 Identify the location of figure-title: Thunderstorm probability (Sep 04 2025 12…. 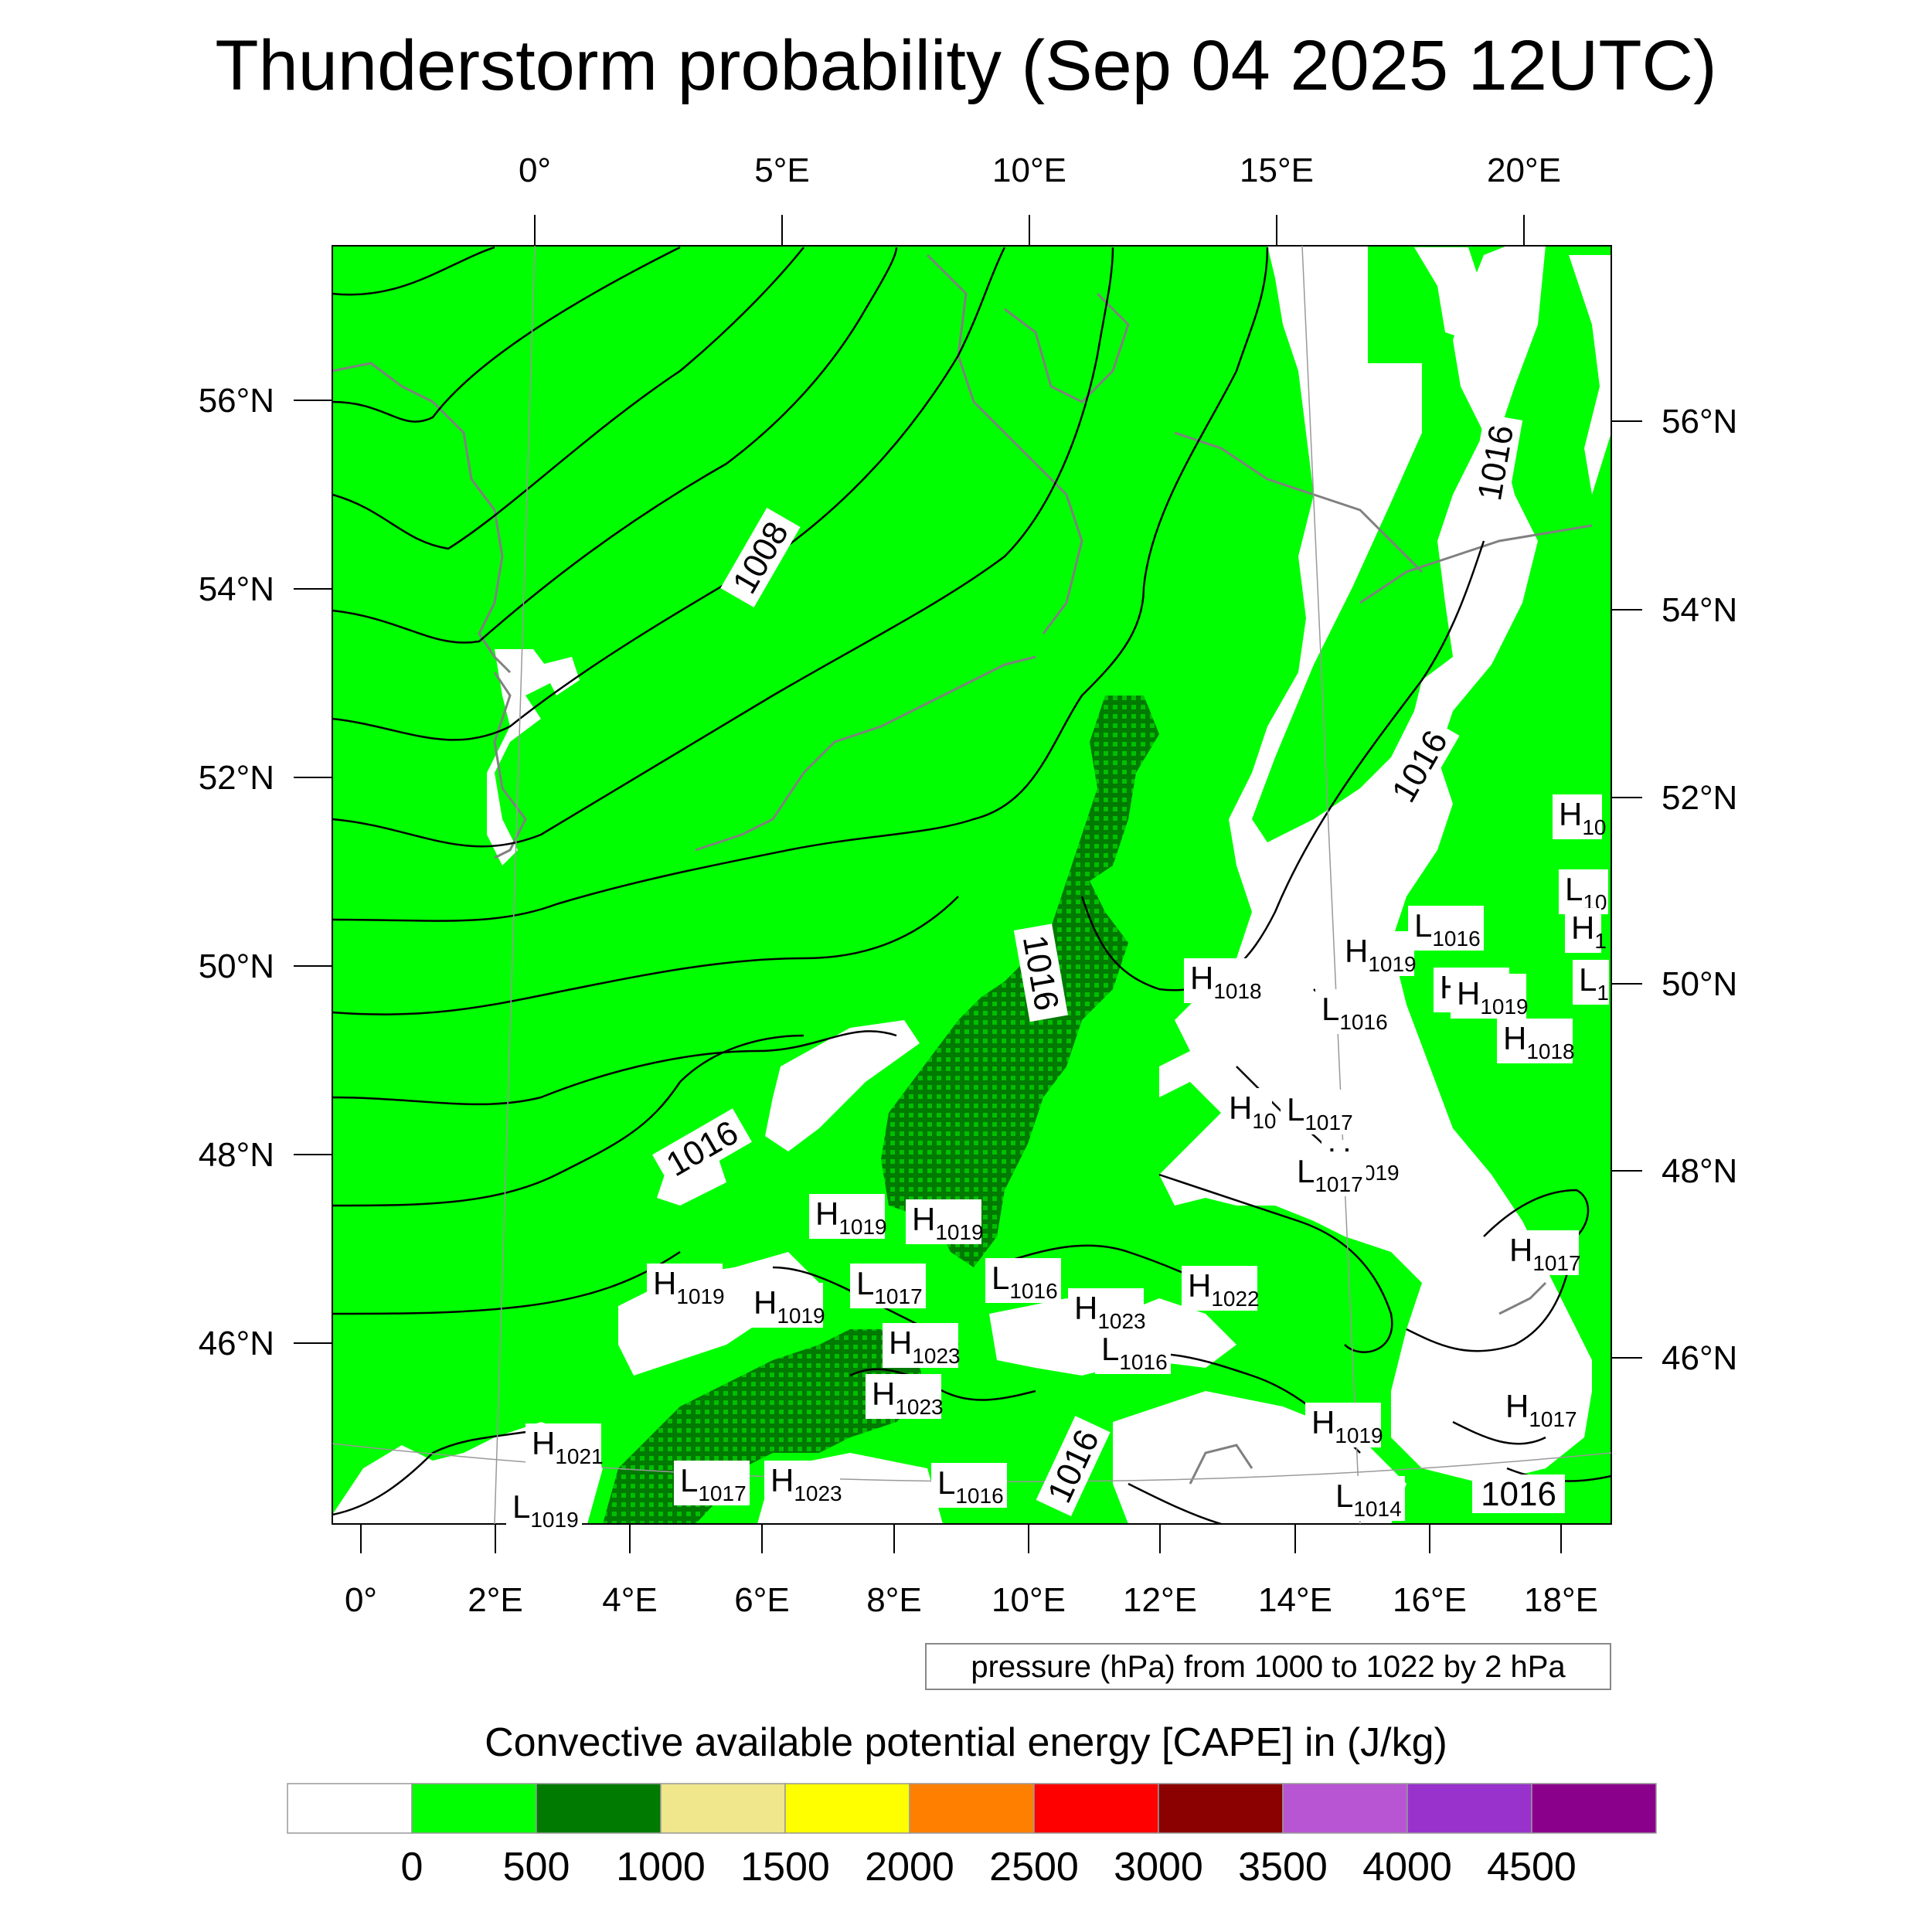
(966, 66).